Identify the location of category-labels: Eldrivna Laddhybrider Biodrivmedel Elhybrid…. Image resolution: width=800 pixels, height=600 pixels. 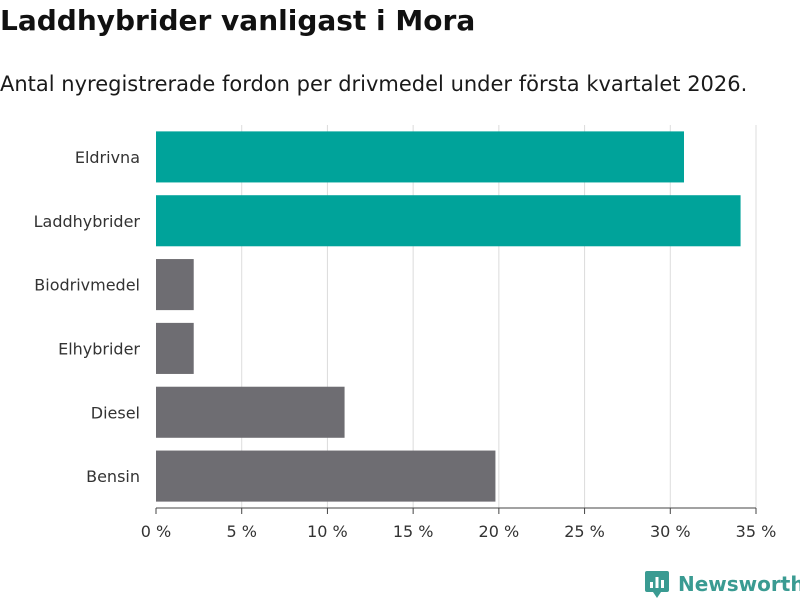
(87, 317).